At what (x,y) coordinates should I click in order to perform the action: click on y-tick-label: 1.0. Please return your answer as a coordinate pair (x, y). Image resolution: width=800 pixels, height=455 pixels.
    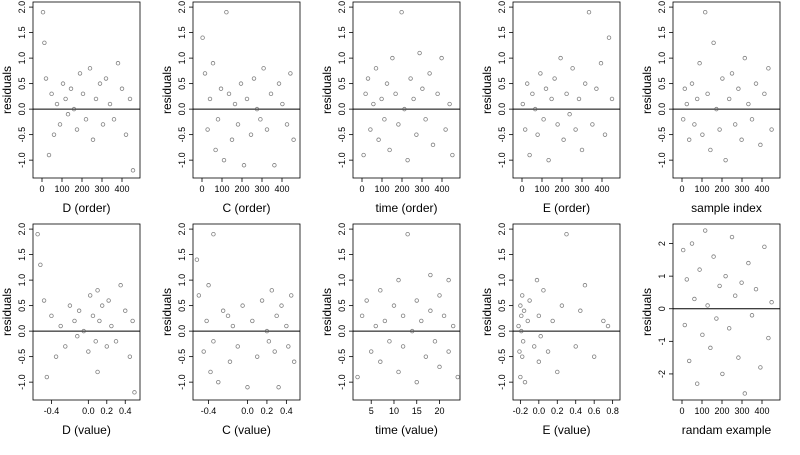
    Looking at the image, I should click on (22, 280).